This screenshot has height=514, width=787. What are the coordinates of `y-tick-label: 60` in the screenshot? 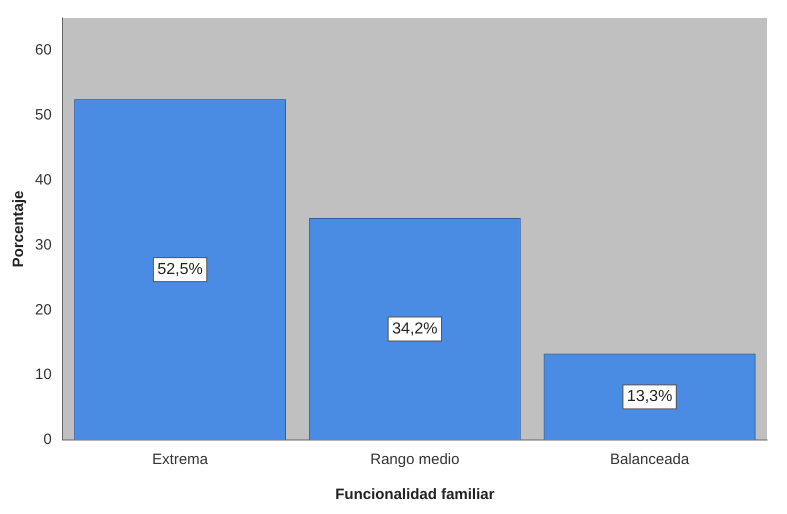 It's located at (43, 50).